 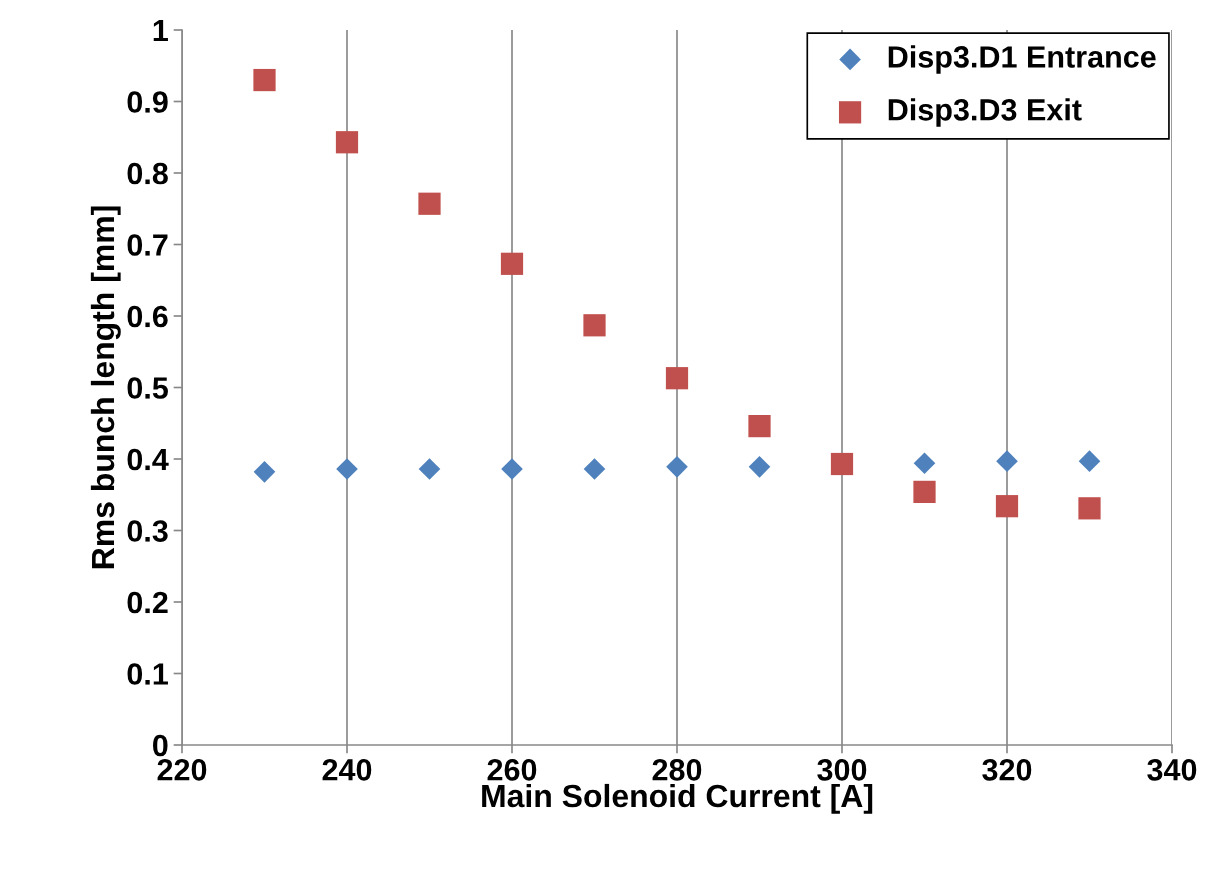 I want to click on y-tick-label: 0.7, so click(x=147, y=245).